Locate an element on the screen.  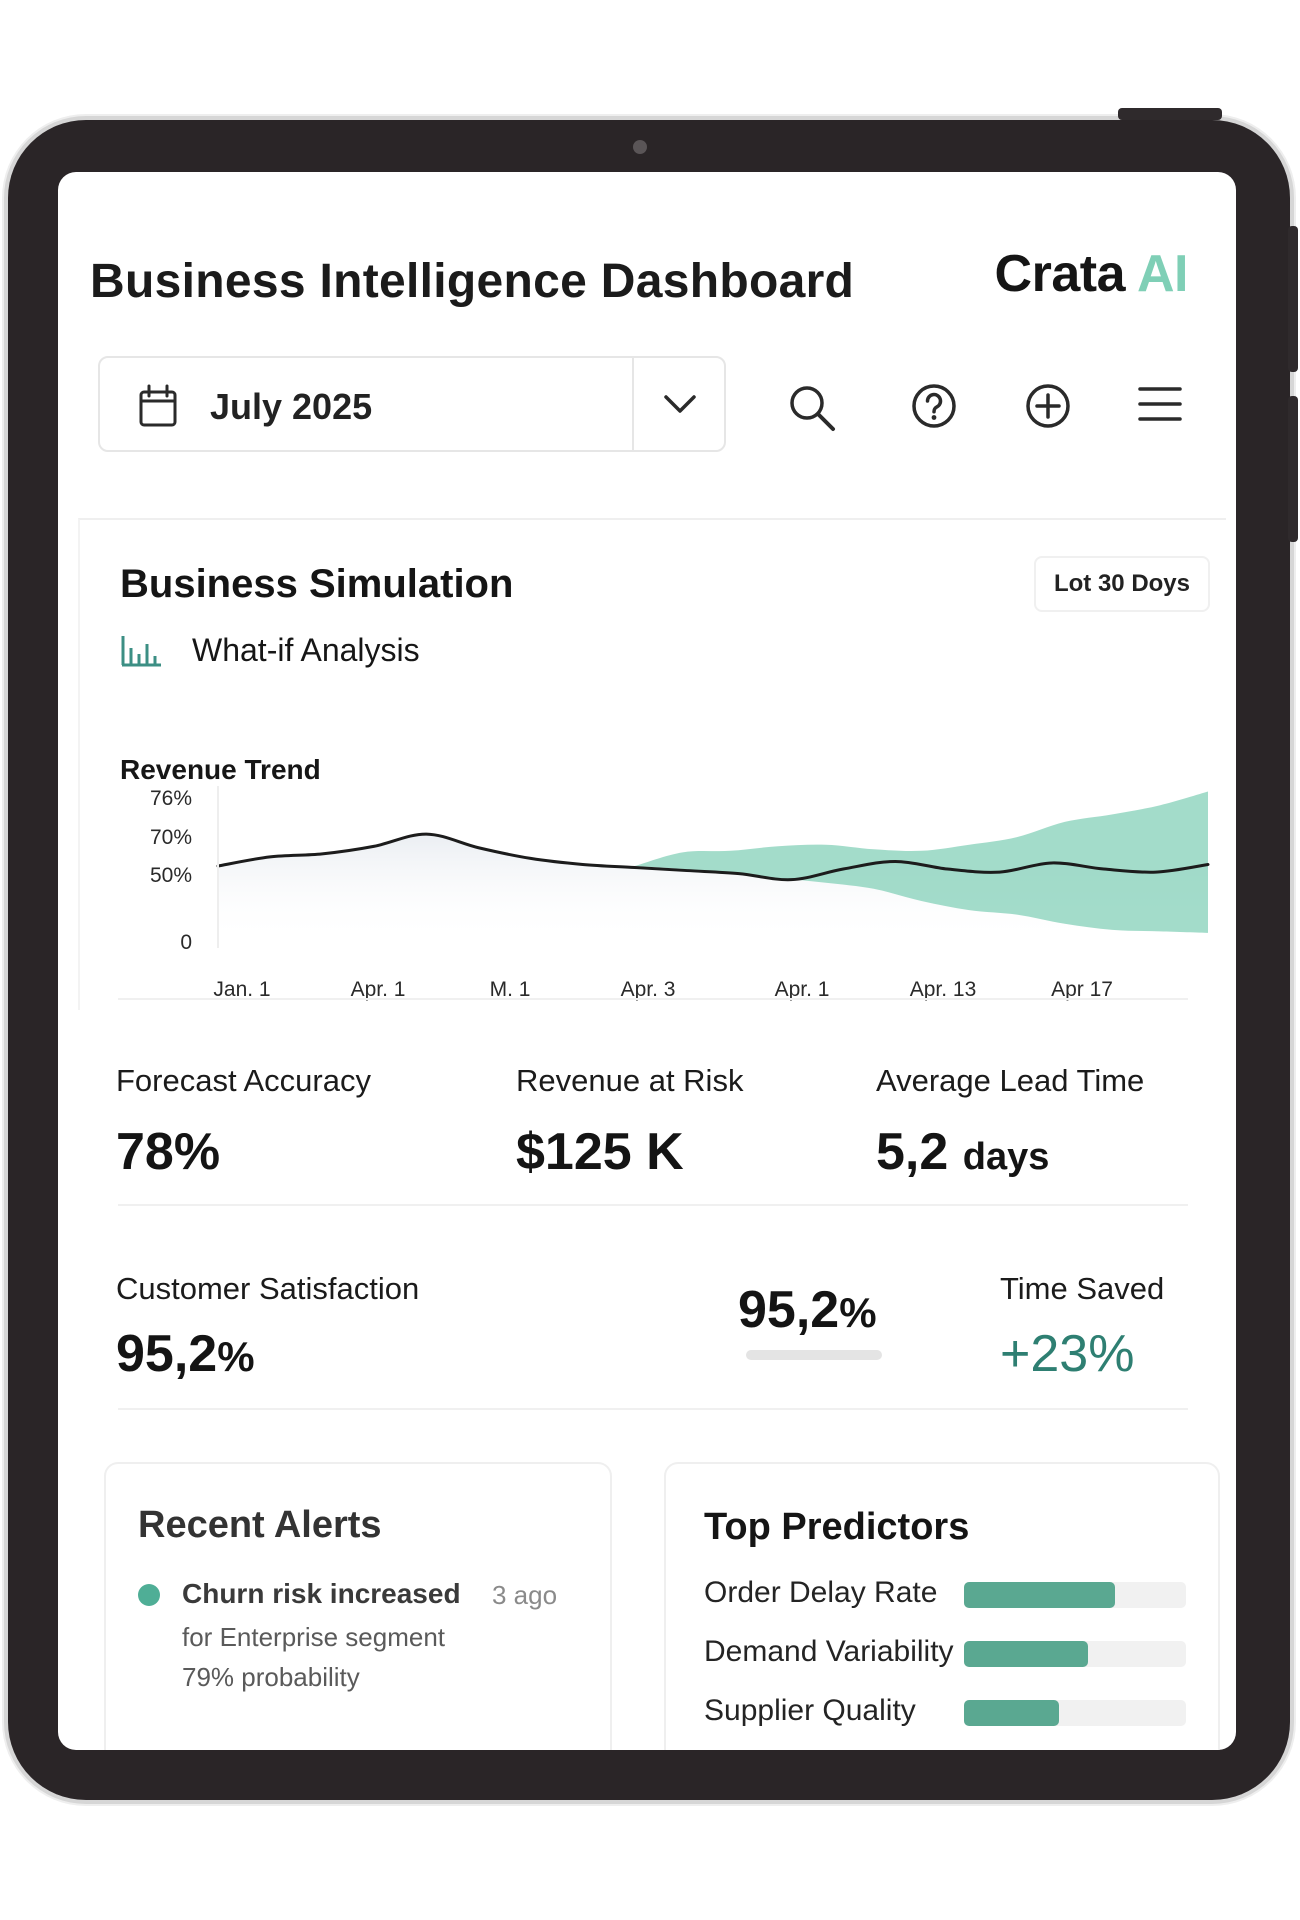
time-saved-value: +23% is located at coordinates (1067, 1354).